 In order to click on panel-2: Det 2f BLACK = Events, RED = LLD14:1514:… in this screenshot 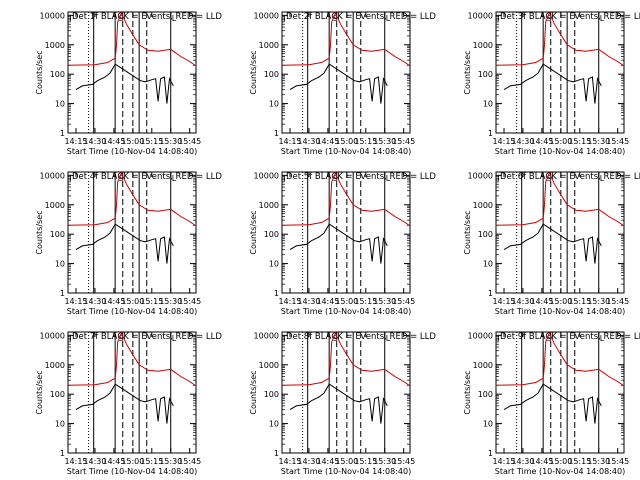, I will do `click(342, 83)`.